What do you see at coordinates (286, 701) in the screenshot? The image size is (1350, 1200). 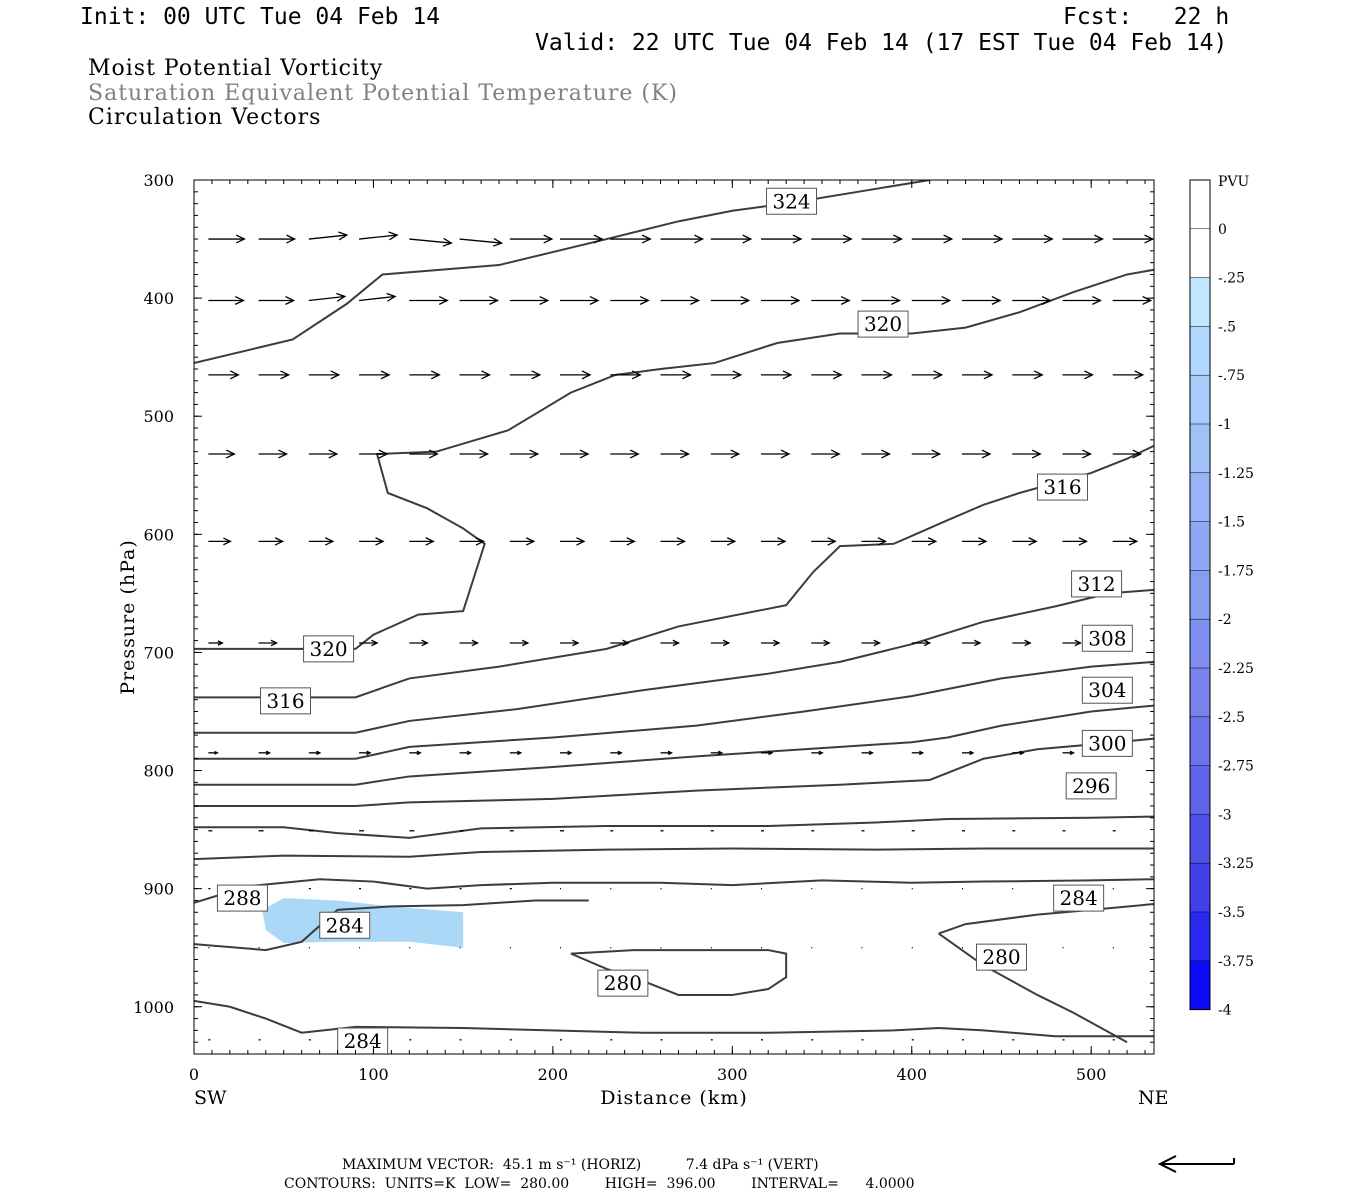 I see `contour-label: 316` at bounding box center [286, 701].